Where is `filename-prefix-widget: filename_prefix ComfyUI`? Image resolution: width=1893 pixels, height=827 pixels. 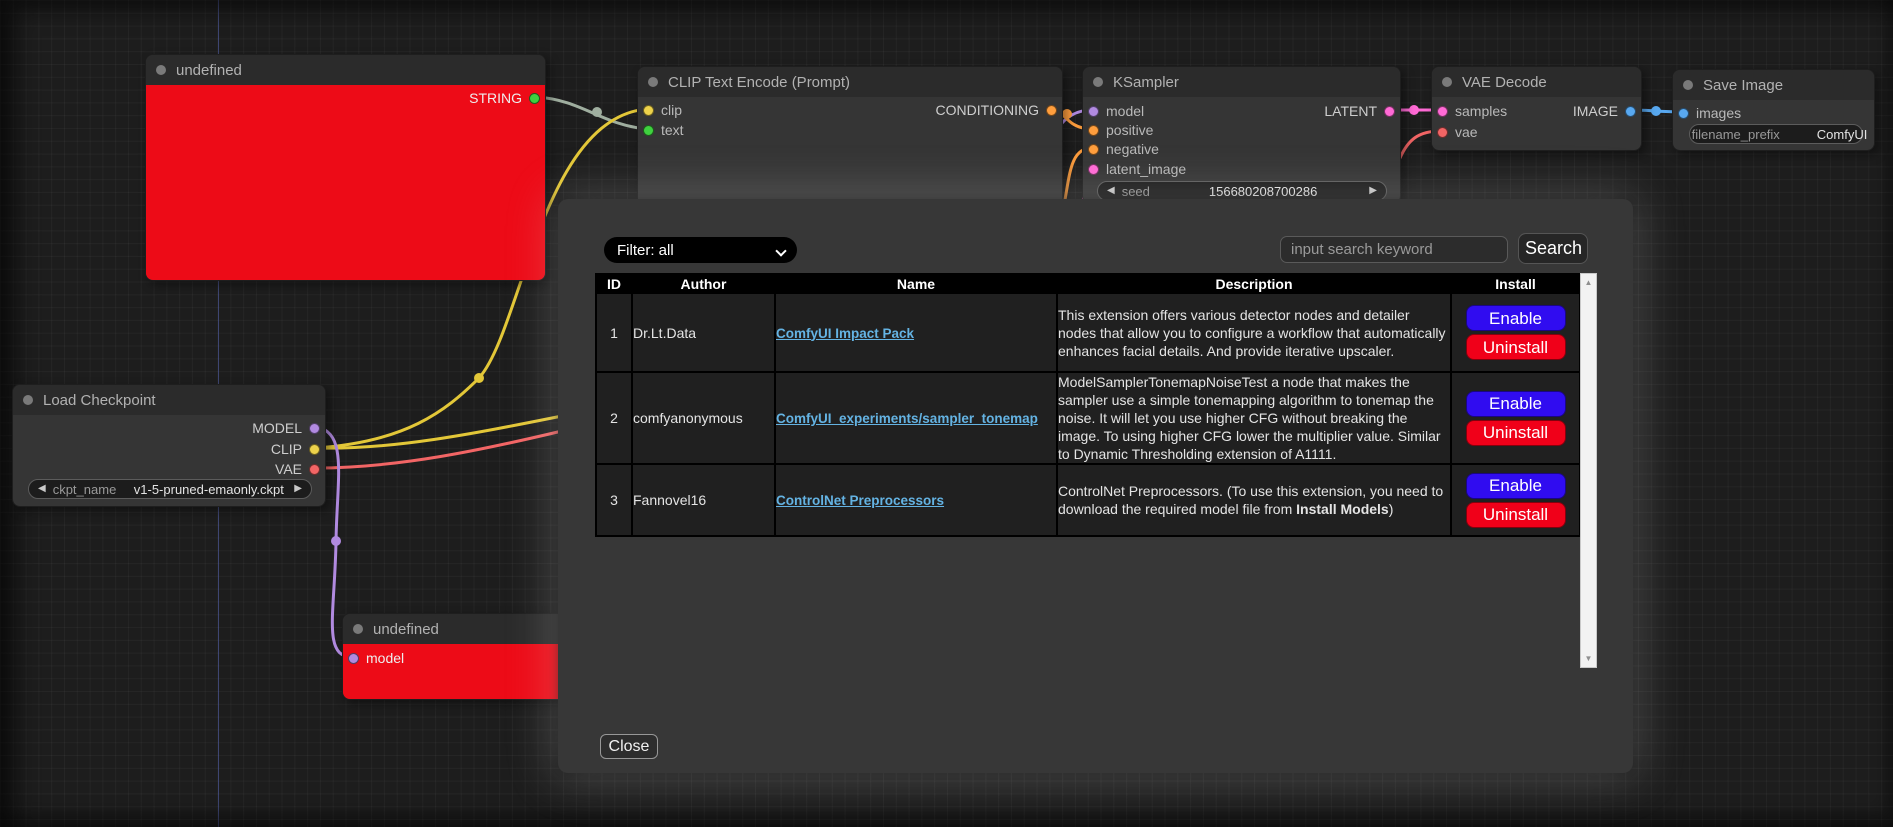
filename-prefix-widget: filename_prefix ComfyUI is located at coordinates (1778, 134).